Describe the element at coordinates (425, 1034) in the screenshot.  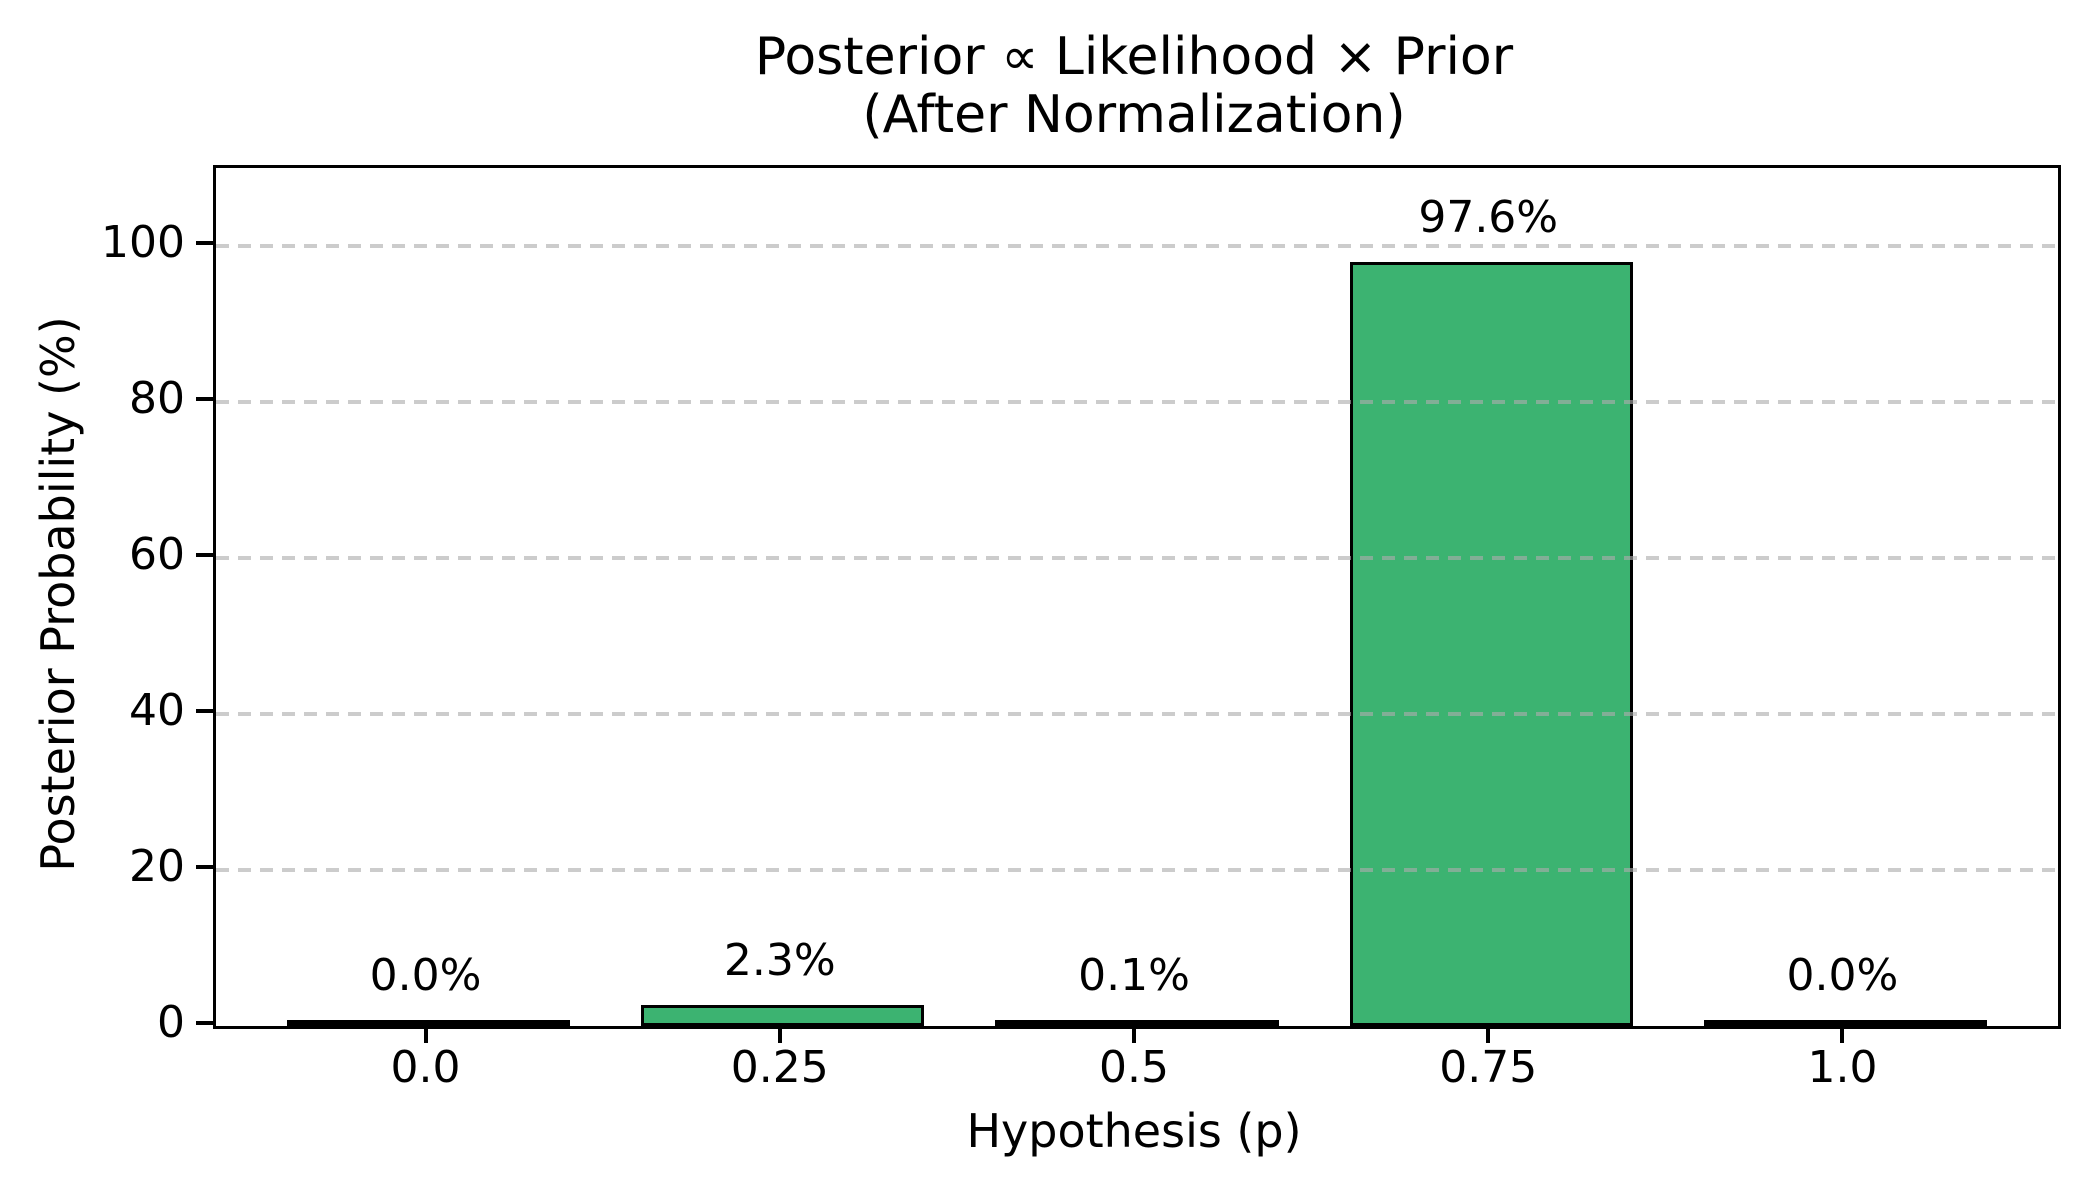
I see `x-tick-mark-0.0` at that location.